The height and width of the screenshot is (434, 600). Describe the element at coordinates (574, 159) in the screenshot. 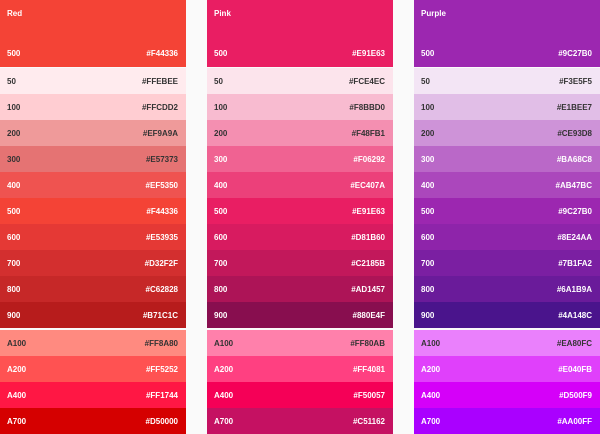

I see `swatch-hex: #BA68C8` at that location.